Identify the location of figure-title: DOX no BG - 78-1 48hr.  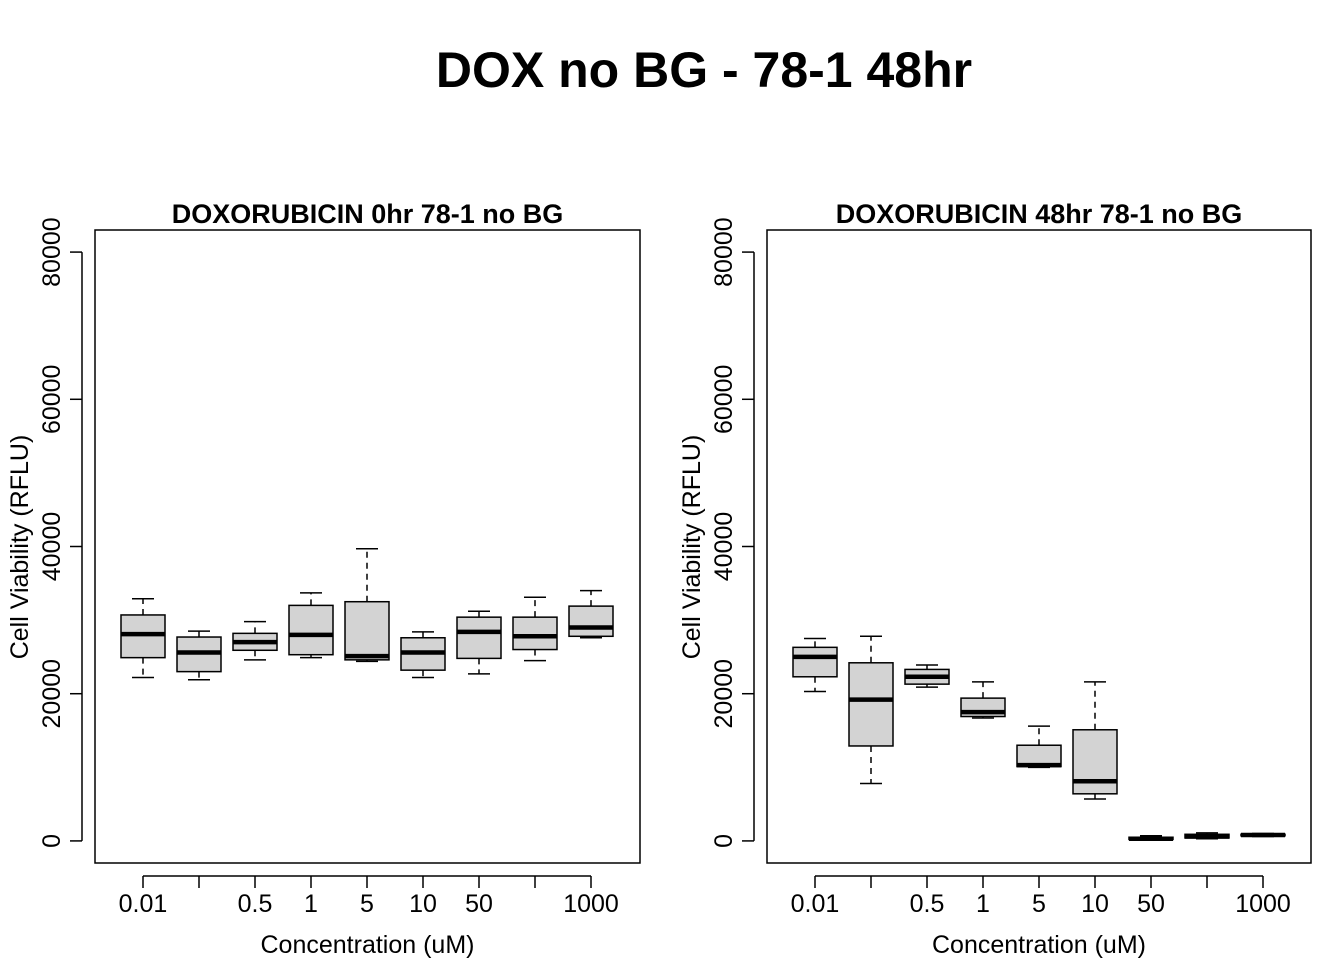
(704, 70).